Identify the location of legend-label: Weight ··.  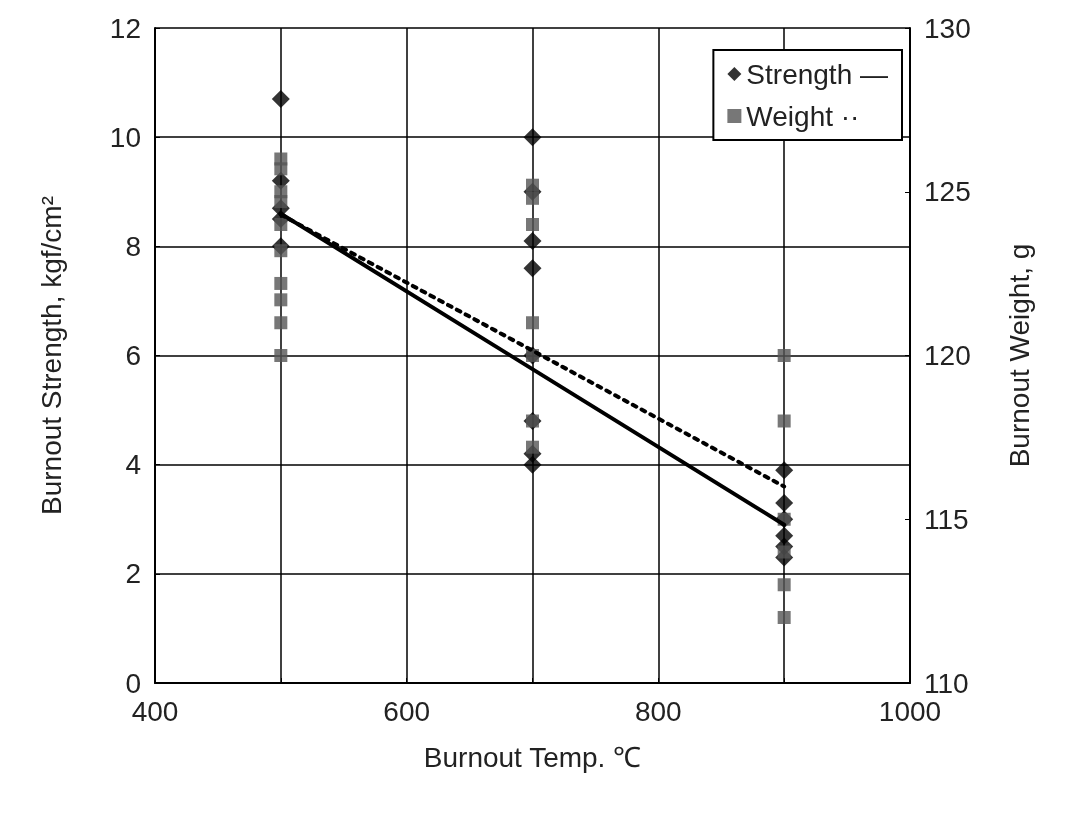
(803, 116).